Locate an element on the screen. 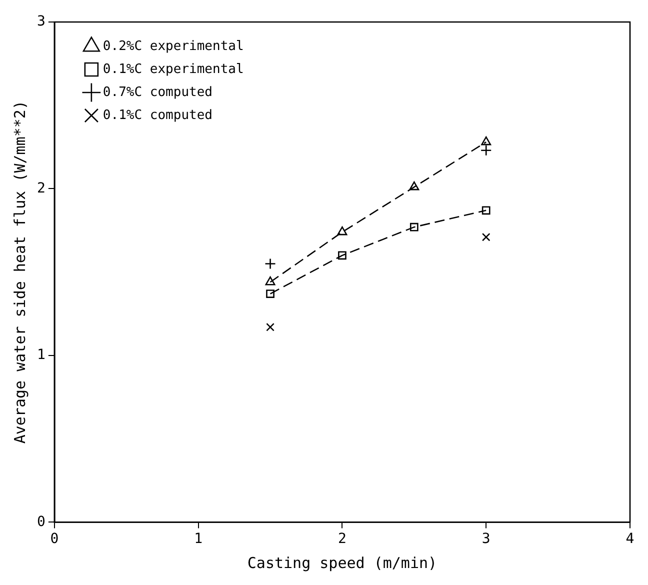 This screenshot has height=585, width=648. y-tick-label: 0 is located at coordinates (41, 522).